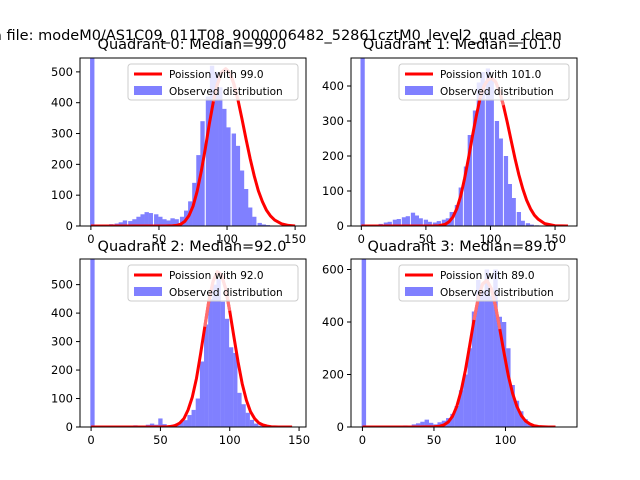 The width and height of the screenshot is (640, 480). Describe the element at coordinates (62, 164) in the screenshot. I see `quadrant-0-y-tick-label: 200` at that location.